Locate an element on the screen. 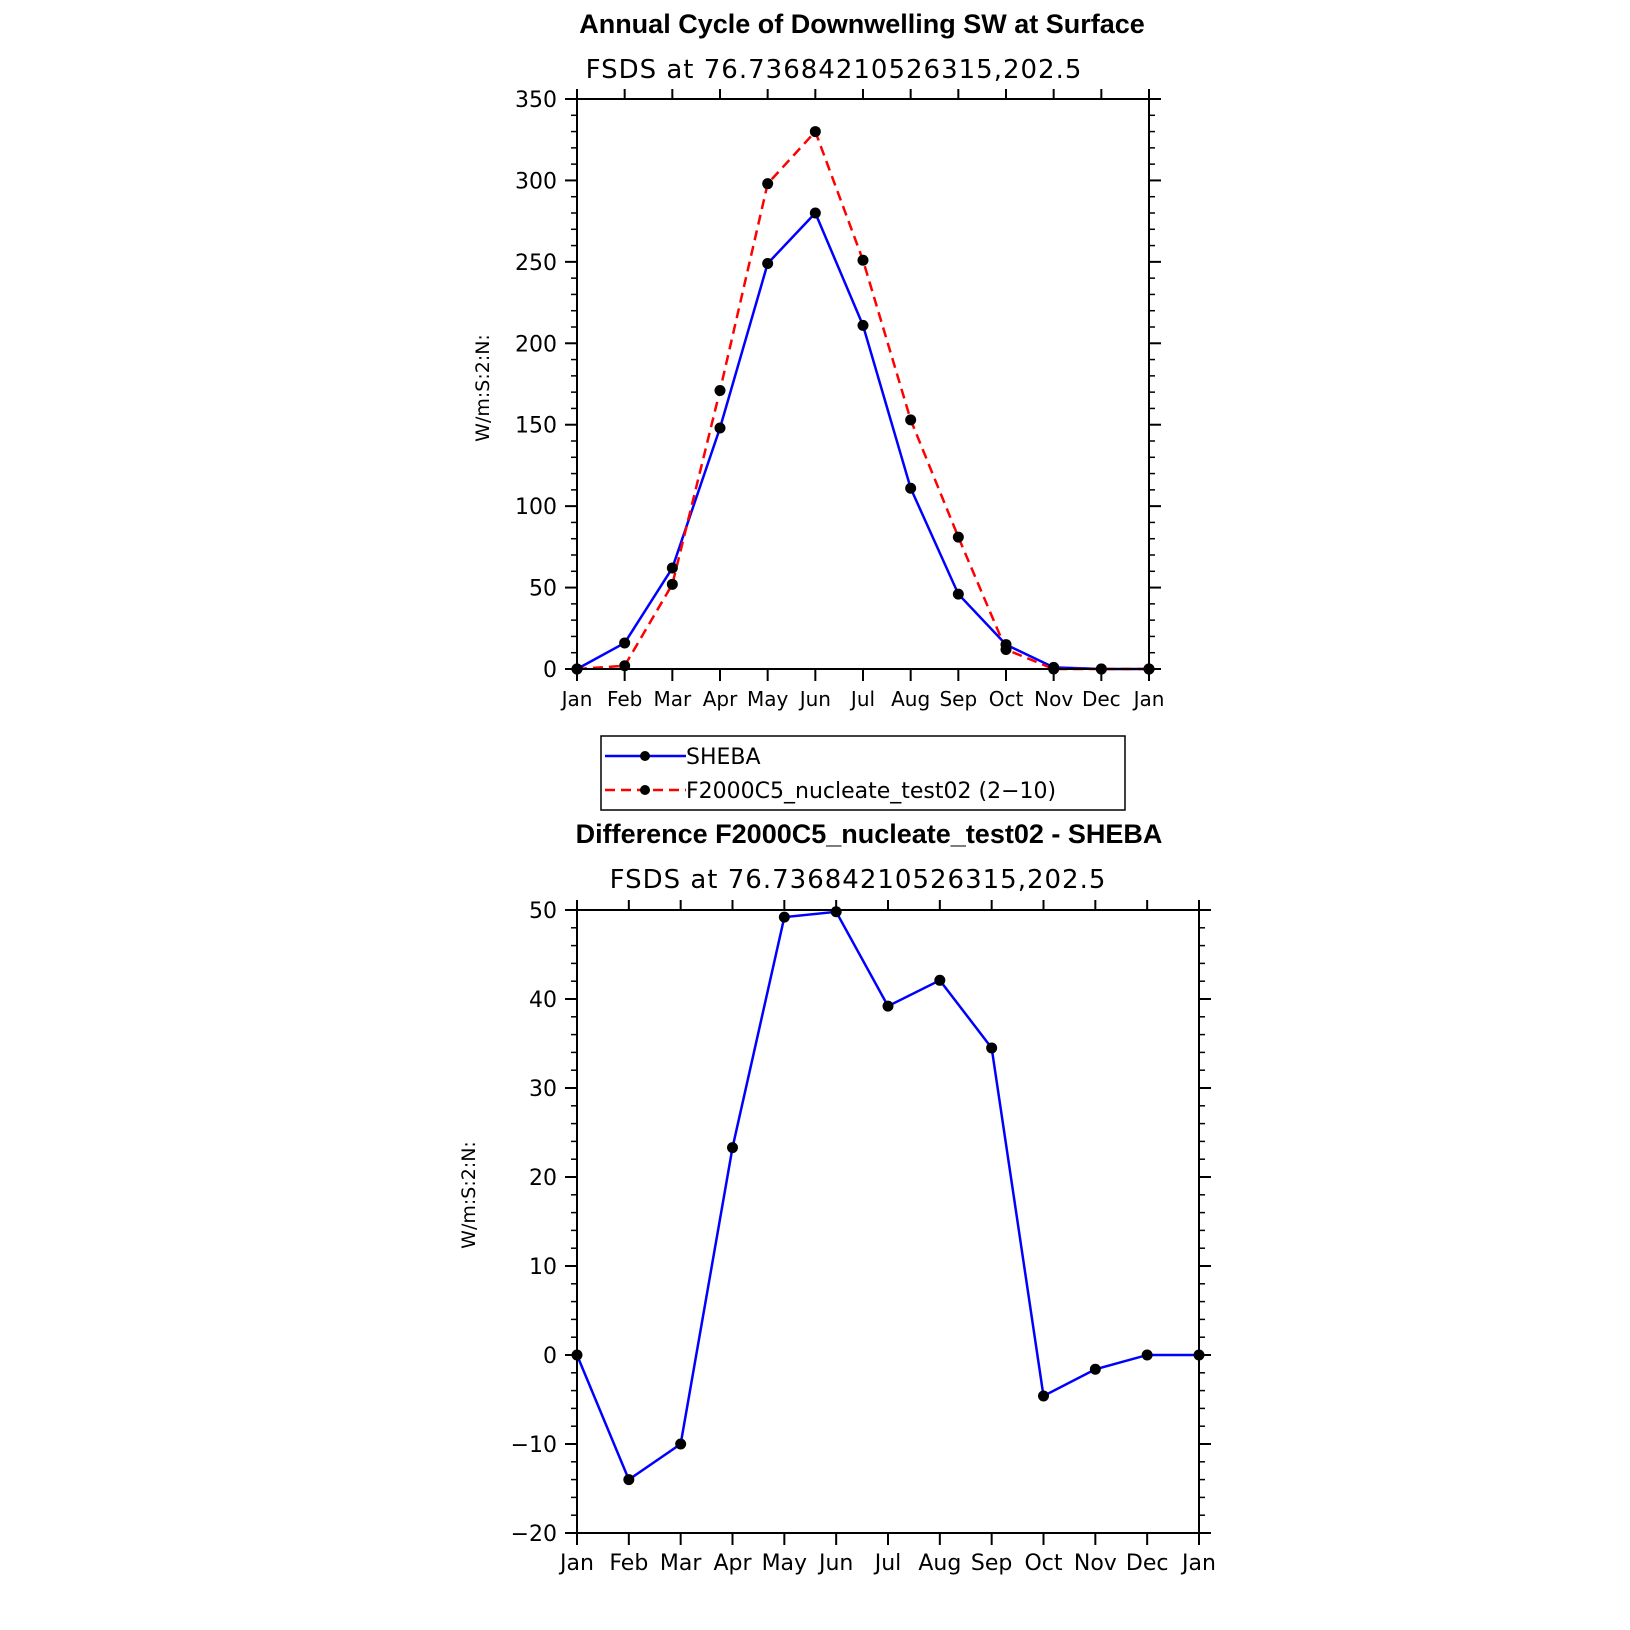  chart1-ytick-label: 250 is located at coordinates (536, 263).